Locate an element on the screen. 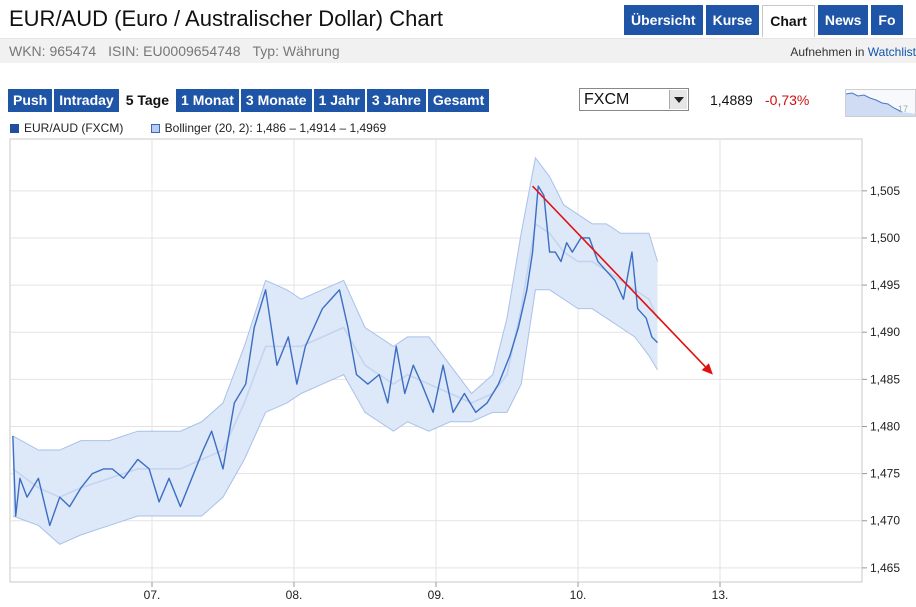 The image size is (916, 607). range-5-tage-button: 5 Tage is located at coordinates (147, 100).